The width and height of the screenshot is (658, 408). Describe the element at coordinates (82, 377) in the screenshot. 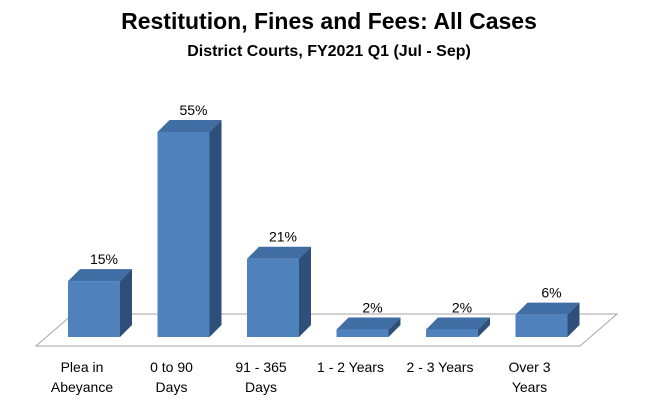

I see `x-tick-label: Plea in Abeyance` at that location.